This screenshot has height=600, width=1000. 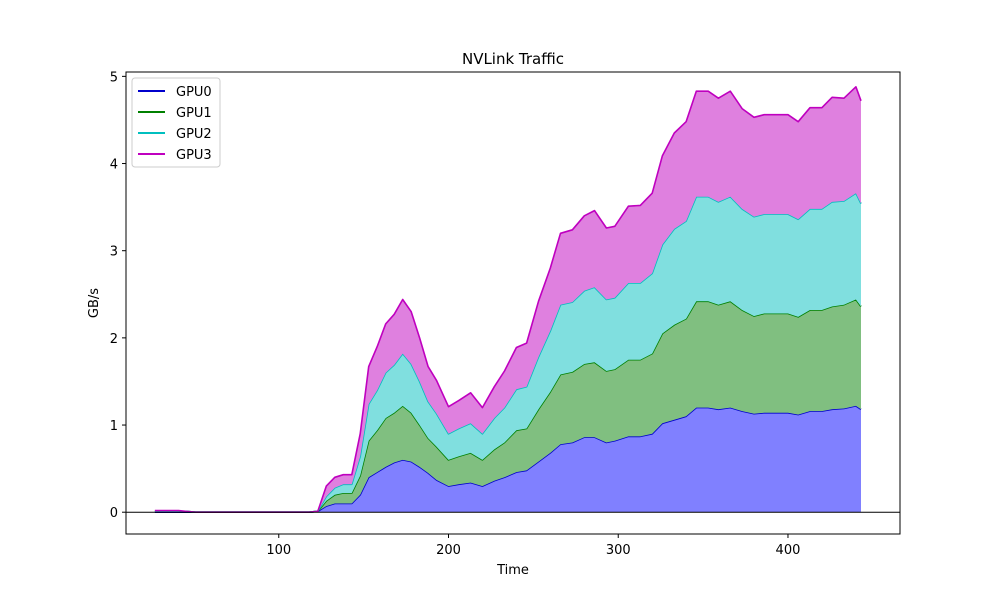 What do you see at coordinates (278, 550) in the screenshot?
I see `x-tick-label: 100` at bounding box center [278, 550].